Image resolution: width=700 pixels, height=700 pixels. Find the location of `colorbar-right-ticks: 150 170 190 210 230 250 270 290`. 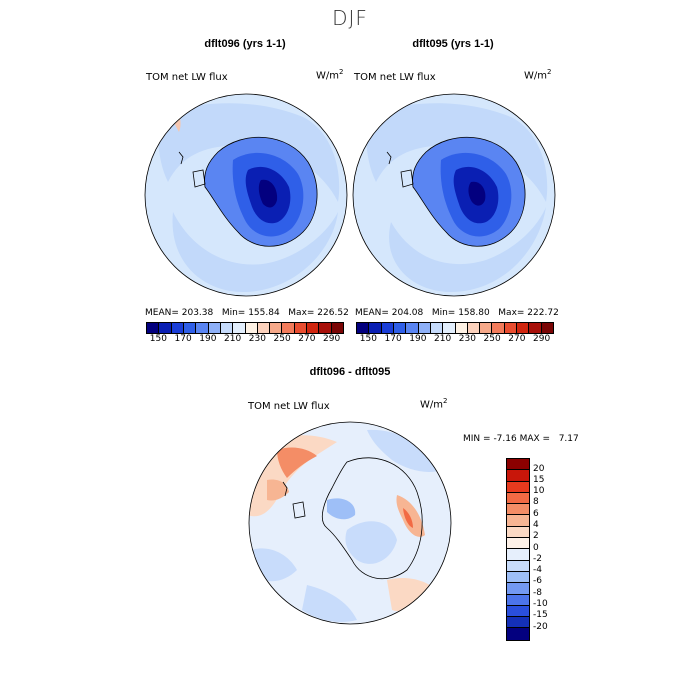

colorbar-right-ticks: 150 170 190 210 230 250 270 290 is located at coordinates (455, 339).